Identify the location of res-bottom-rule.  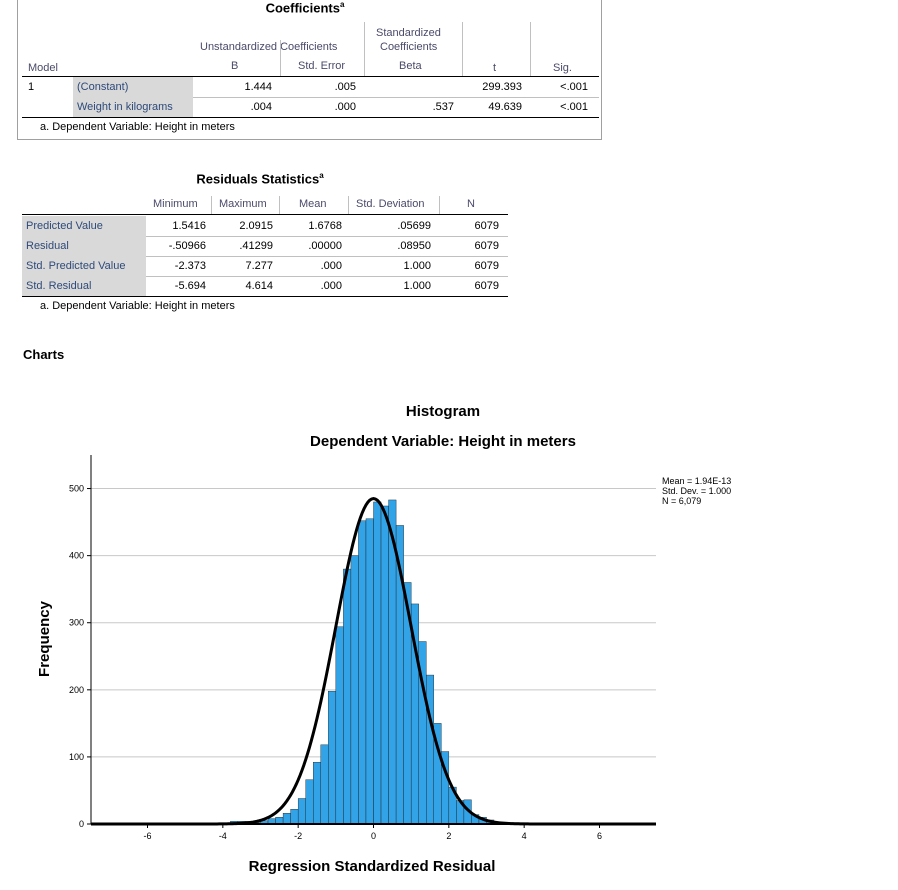
(265, 296).